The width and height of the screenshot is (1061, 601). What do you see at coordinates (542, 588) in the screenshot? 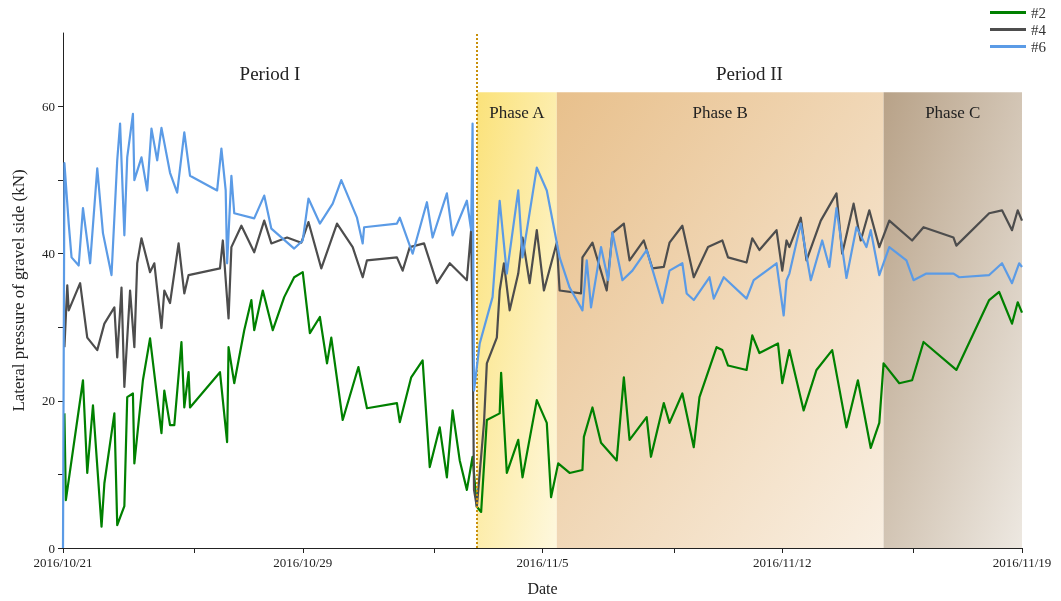
I see `x-axis-title: Date` at bounding box center [542, 588].